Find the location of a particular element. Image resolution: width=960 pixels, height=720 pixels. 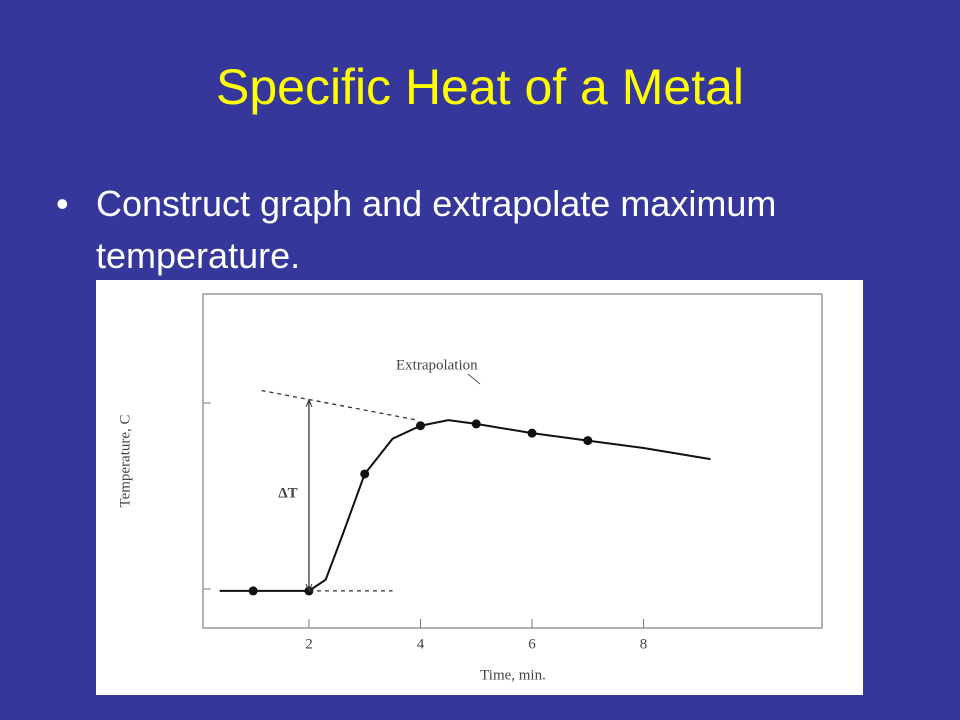

x-tick-label: 2 is located at coordinates (309, 644).